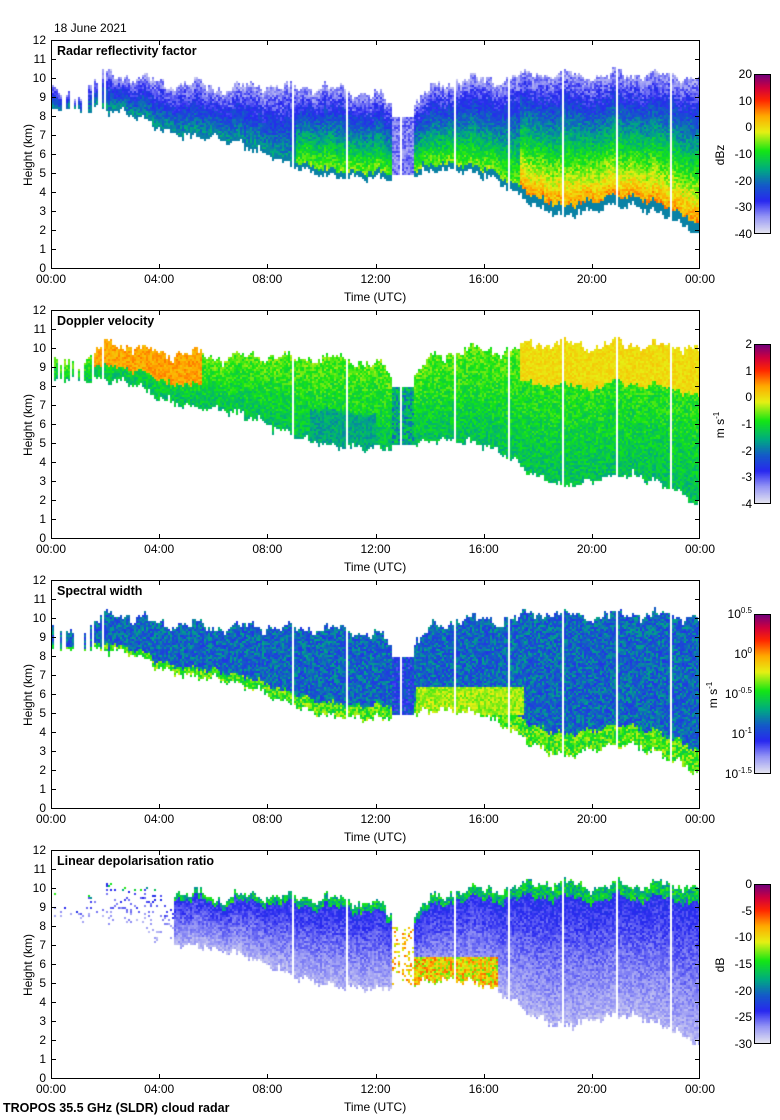 Image resolution: width=780 pixels, height=1120 pixels. What do you see at coordinates (748, 344) in the screenshot?
I see `colorbar-tick-label: 2` at bounding box center [748, 344].